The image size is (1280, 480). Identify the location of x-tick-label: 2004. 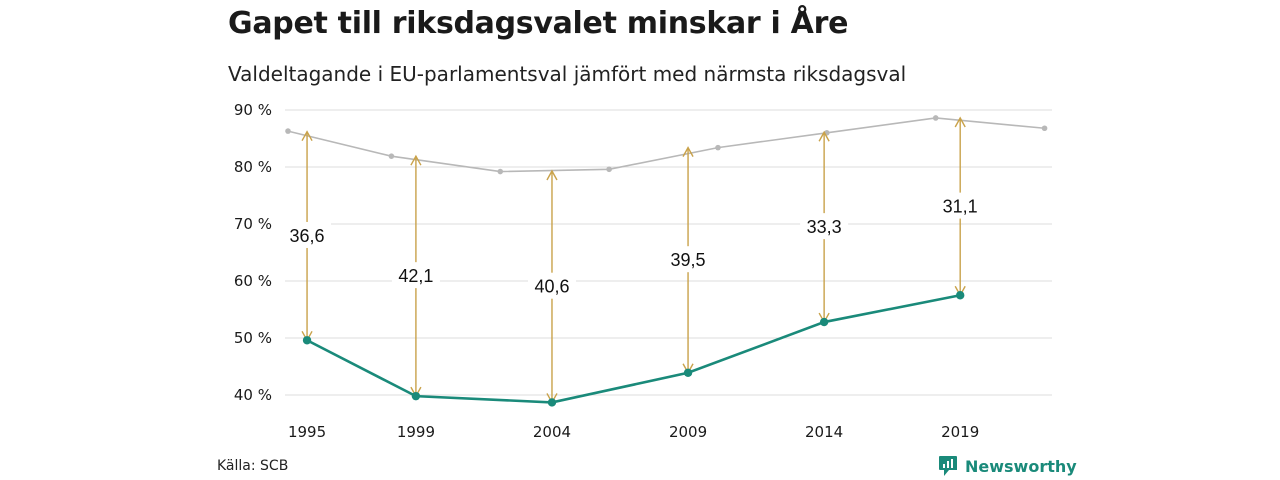
(552, 432).